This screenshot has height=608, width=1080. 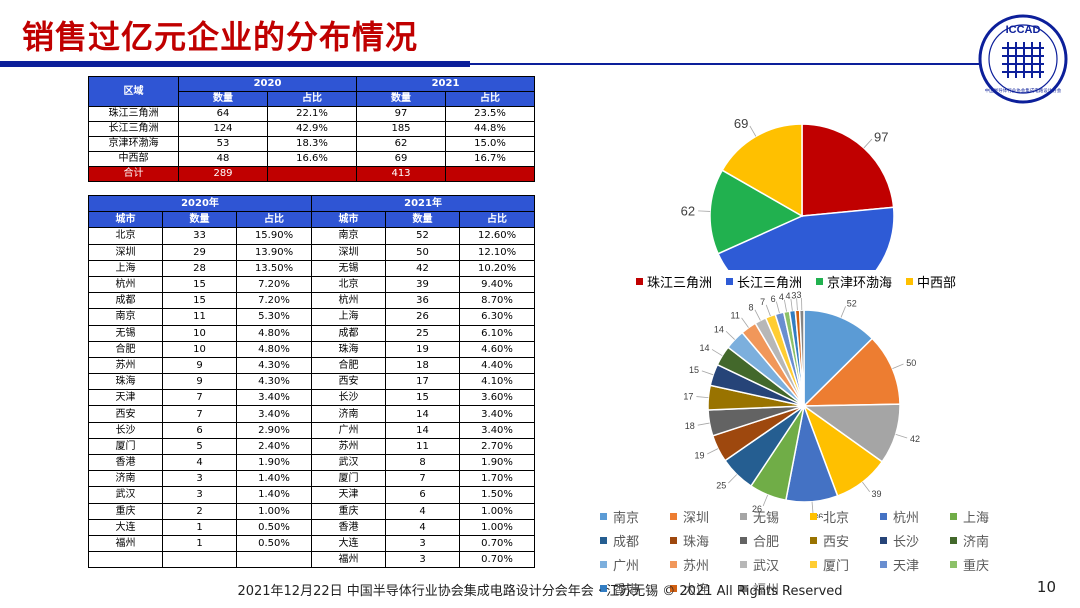 I want to click on city-cell-a_city: 无锡, so click(x=125, y=333).